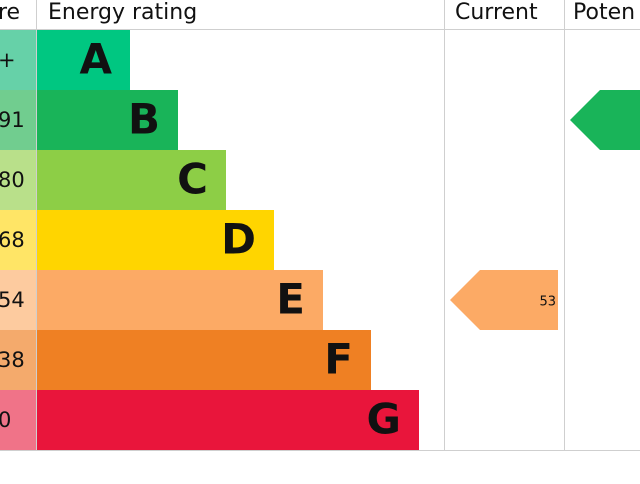 This screenshot has width=640, height=484. I want to click on rating-letter: C, so click(192, 179).